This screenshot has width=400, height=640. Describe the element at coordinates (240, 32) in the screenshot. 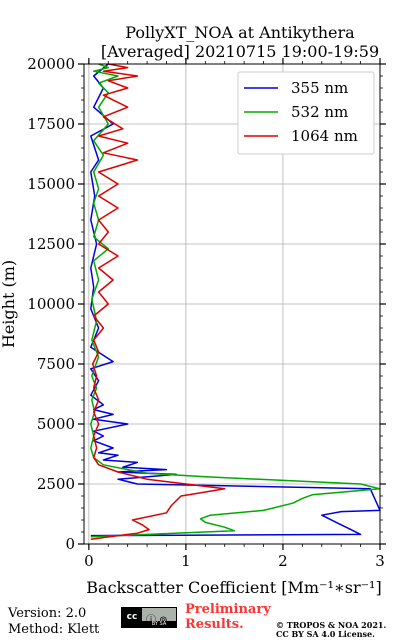

I see `chart-title-line-1: PollyXT_NOA at Antikythera` at that location.